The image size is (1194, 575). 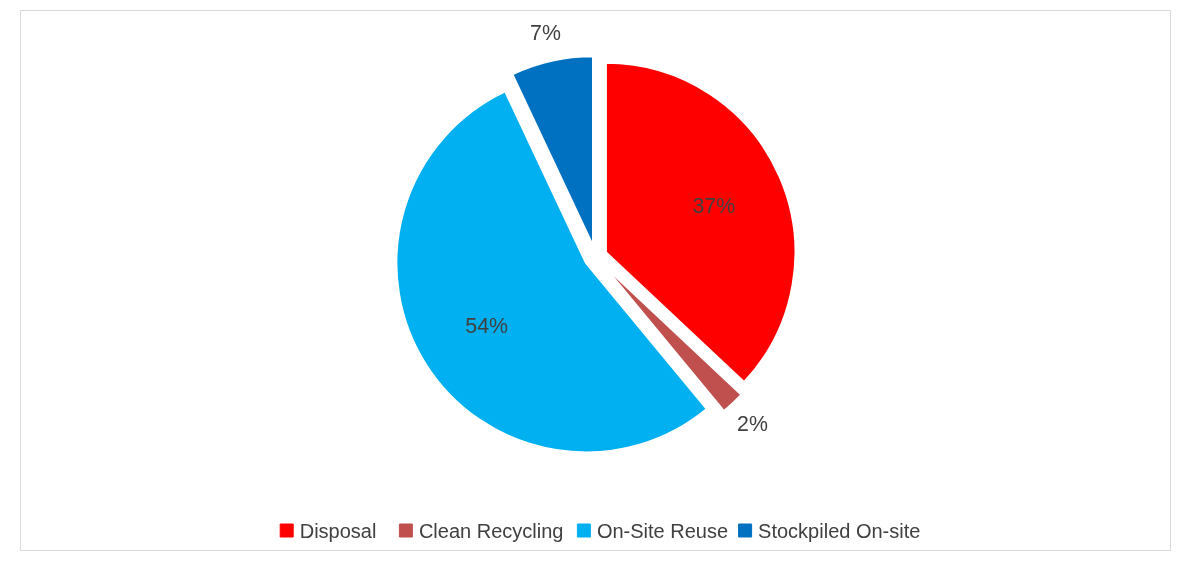 What do you see at coordinates (338, 530) in the screenshot?
I see `legend-label: Disposal` at bounding box center [338, 530].